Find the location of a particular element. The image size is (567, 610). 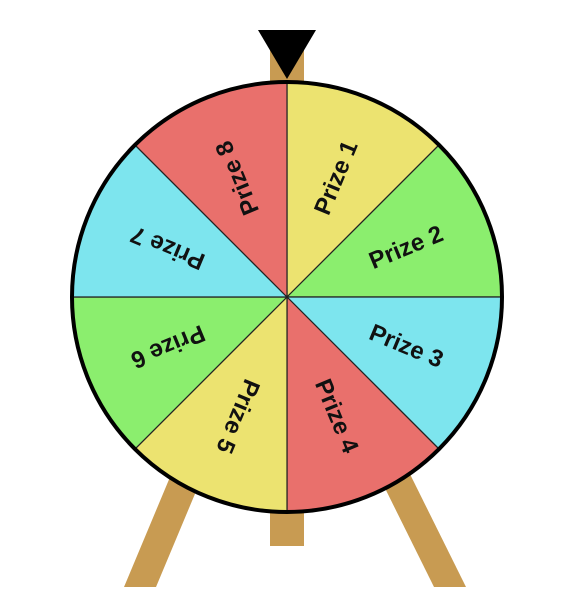

wheel-pointer-icon is located at coordinates (287, 54).